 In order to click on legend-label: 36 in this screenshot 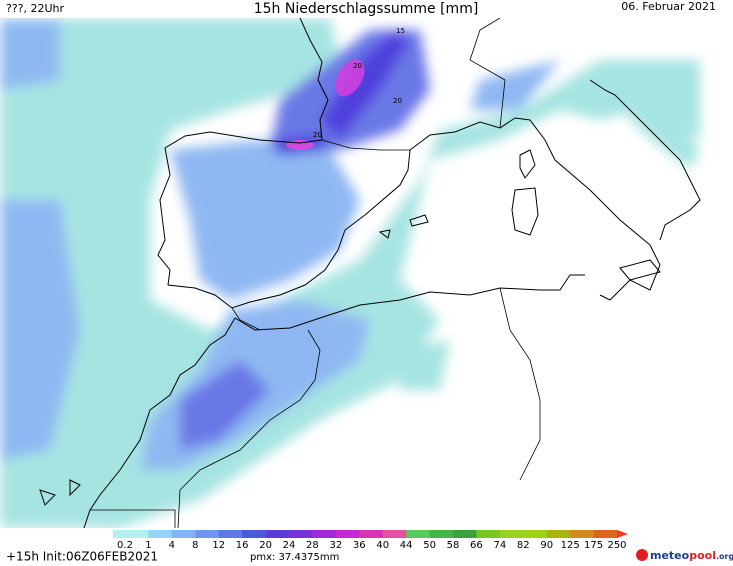, I will do `click(359, 545)`.